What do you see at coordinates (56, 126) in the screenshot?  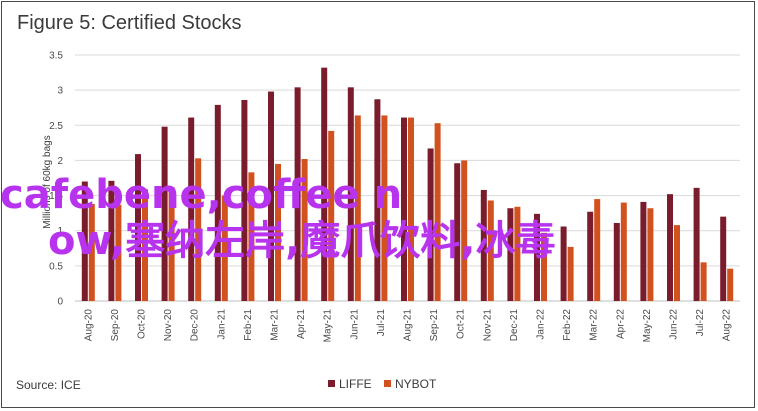 I see `y-tick-label: 2.5` at bounding box center [56, 126].